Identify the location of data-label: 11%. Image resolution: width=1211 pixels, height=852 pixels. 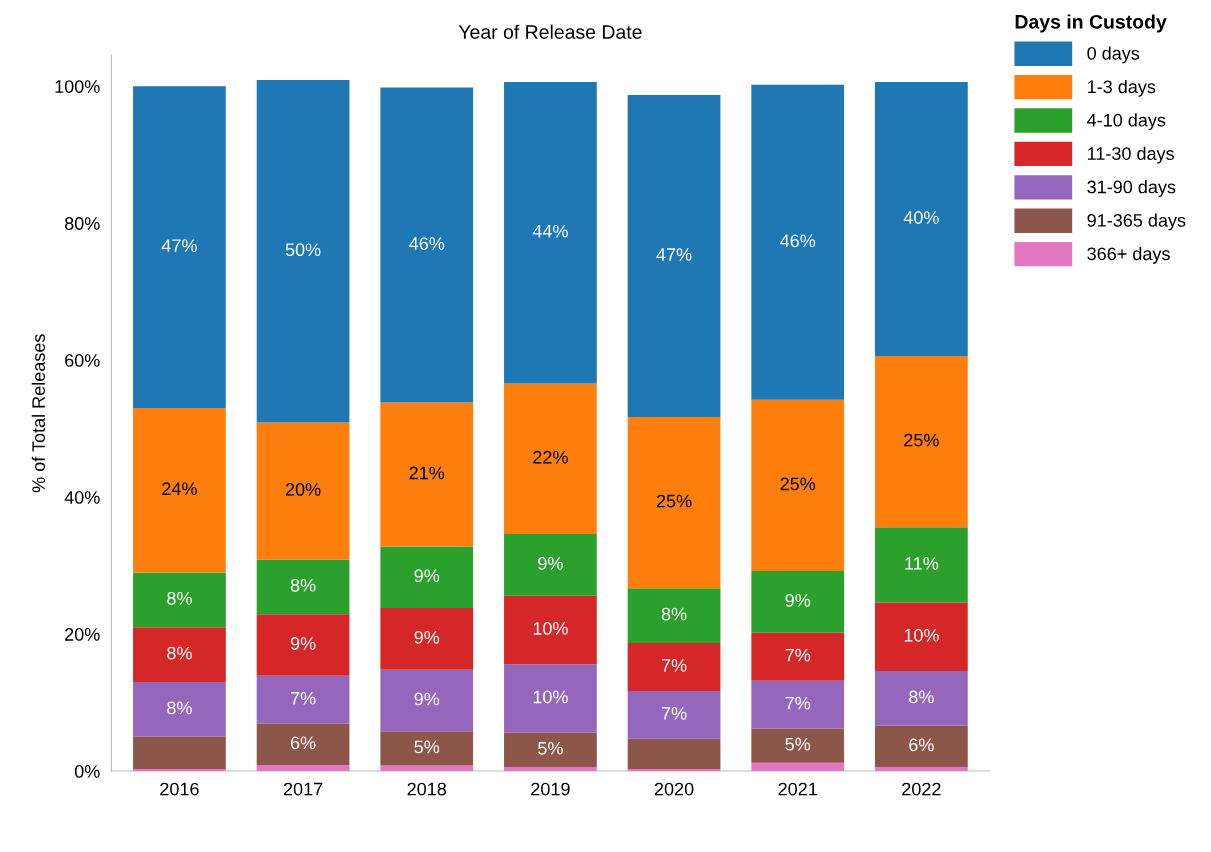
(922, 563).